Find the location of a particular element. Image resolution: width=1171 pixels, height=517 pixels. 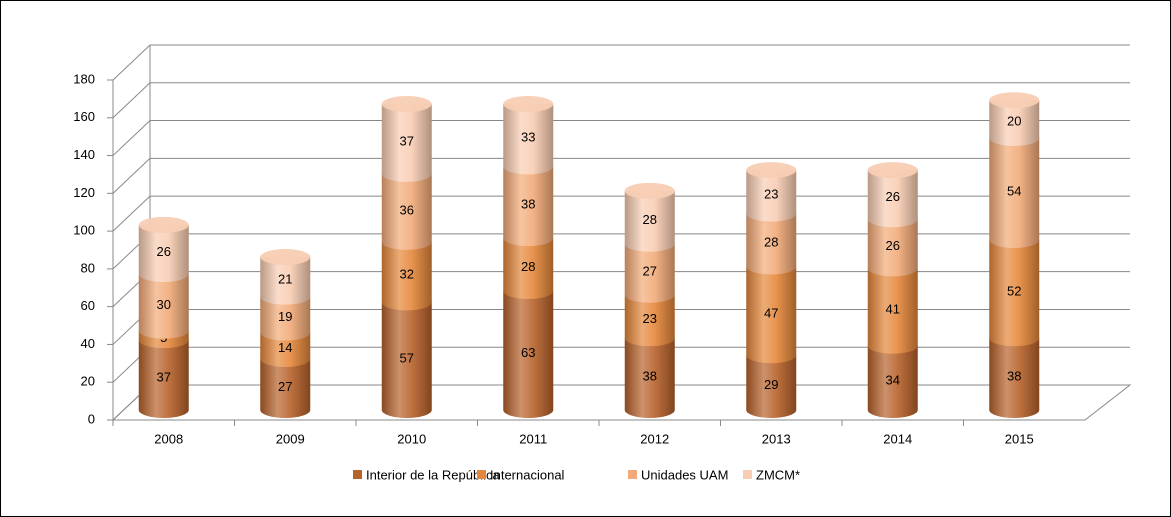

legend-label: Unidades UAM is located at coordinates (684, 474).